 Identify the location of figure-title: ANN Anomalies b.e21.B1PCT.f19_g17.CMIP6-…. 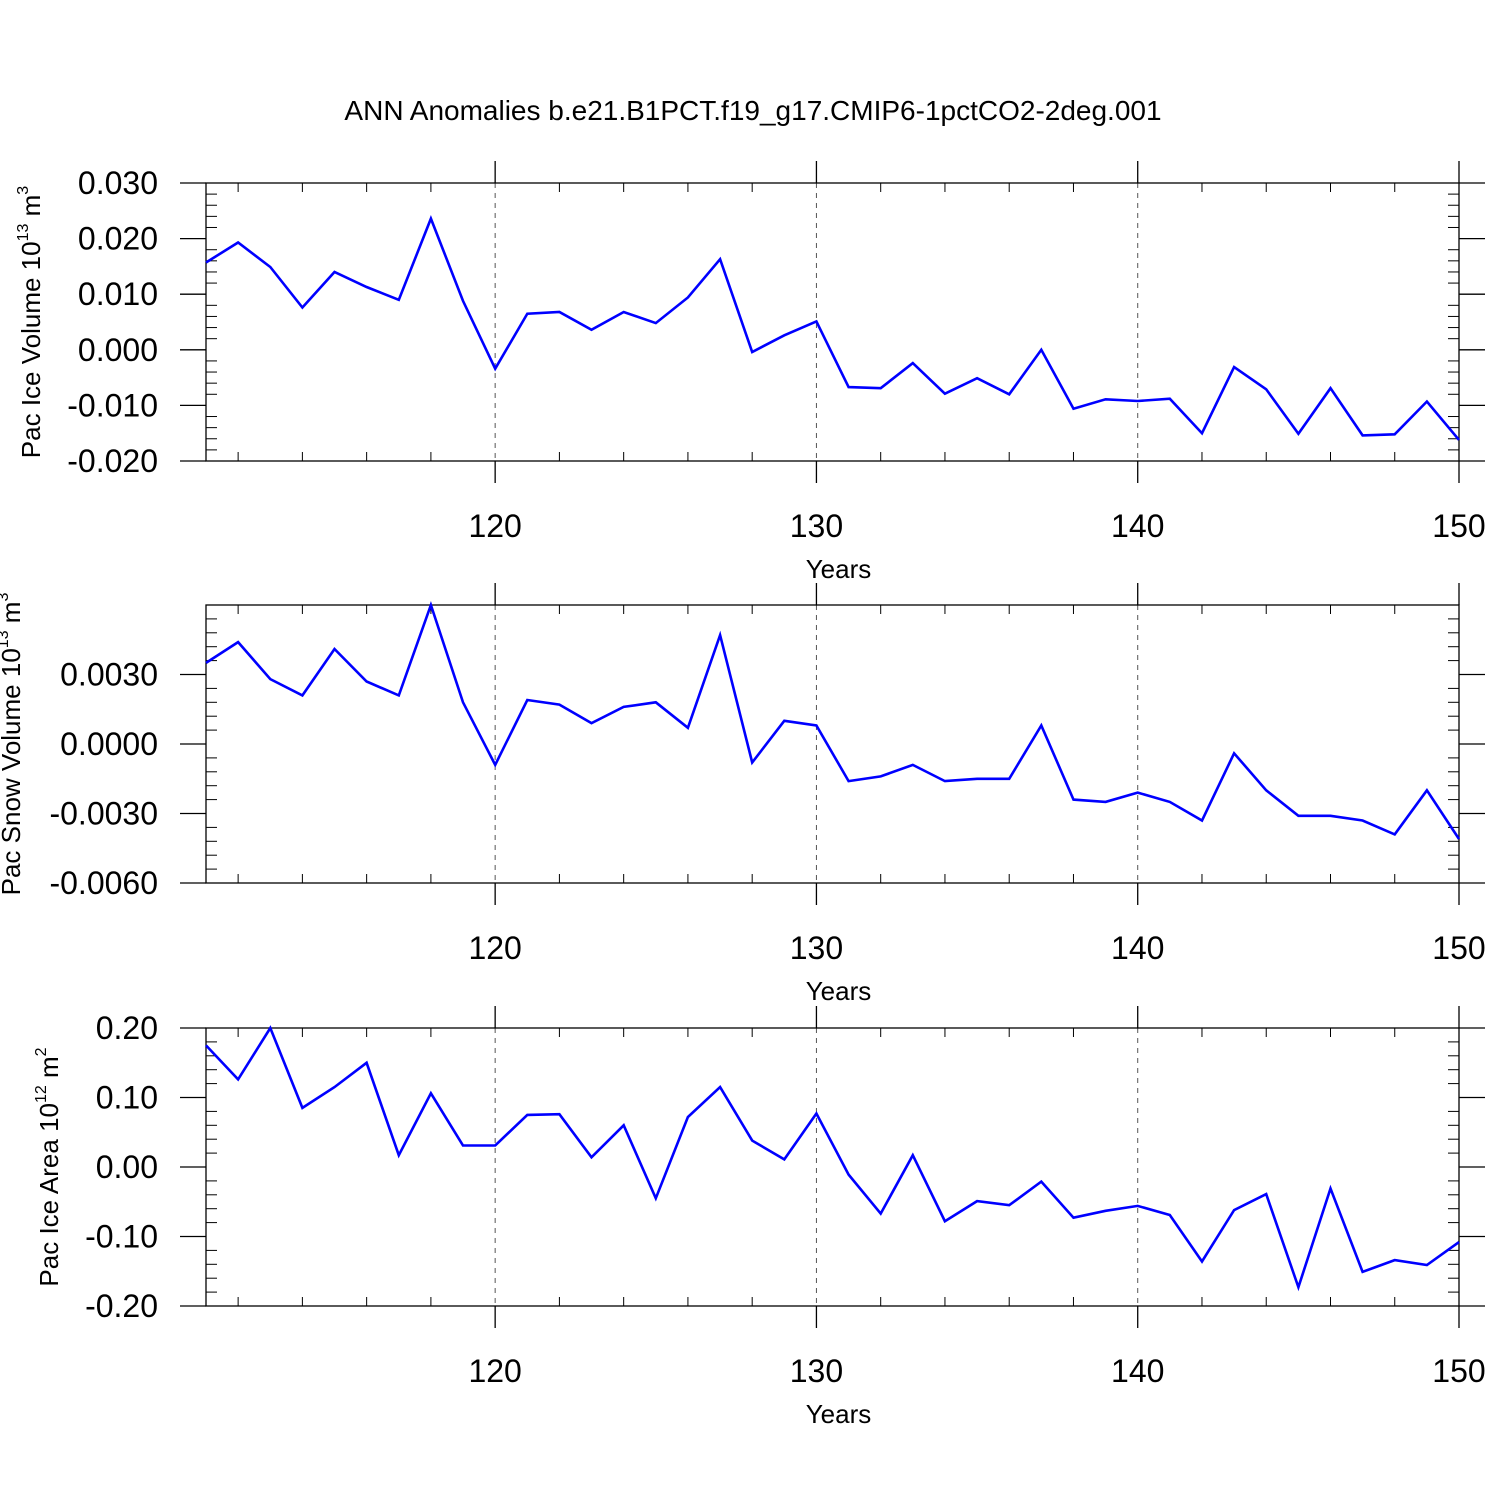
(752, 110).